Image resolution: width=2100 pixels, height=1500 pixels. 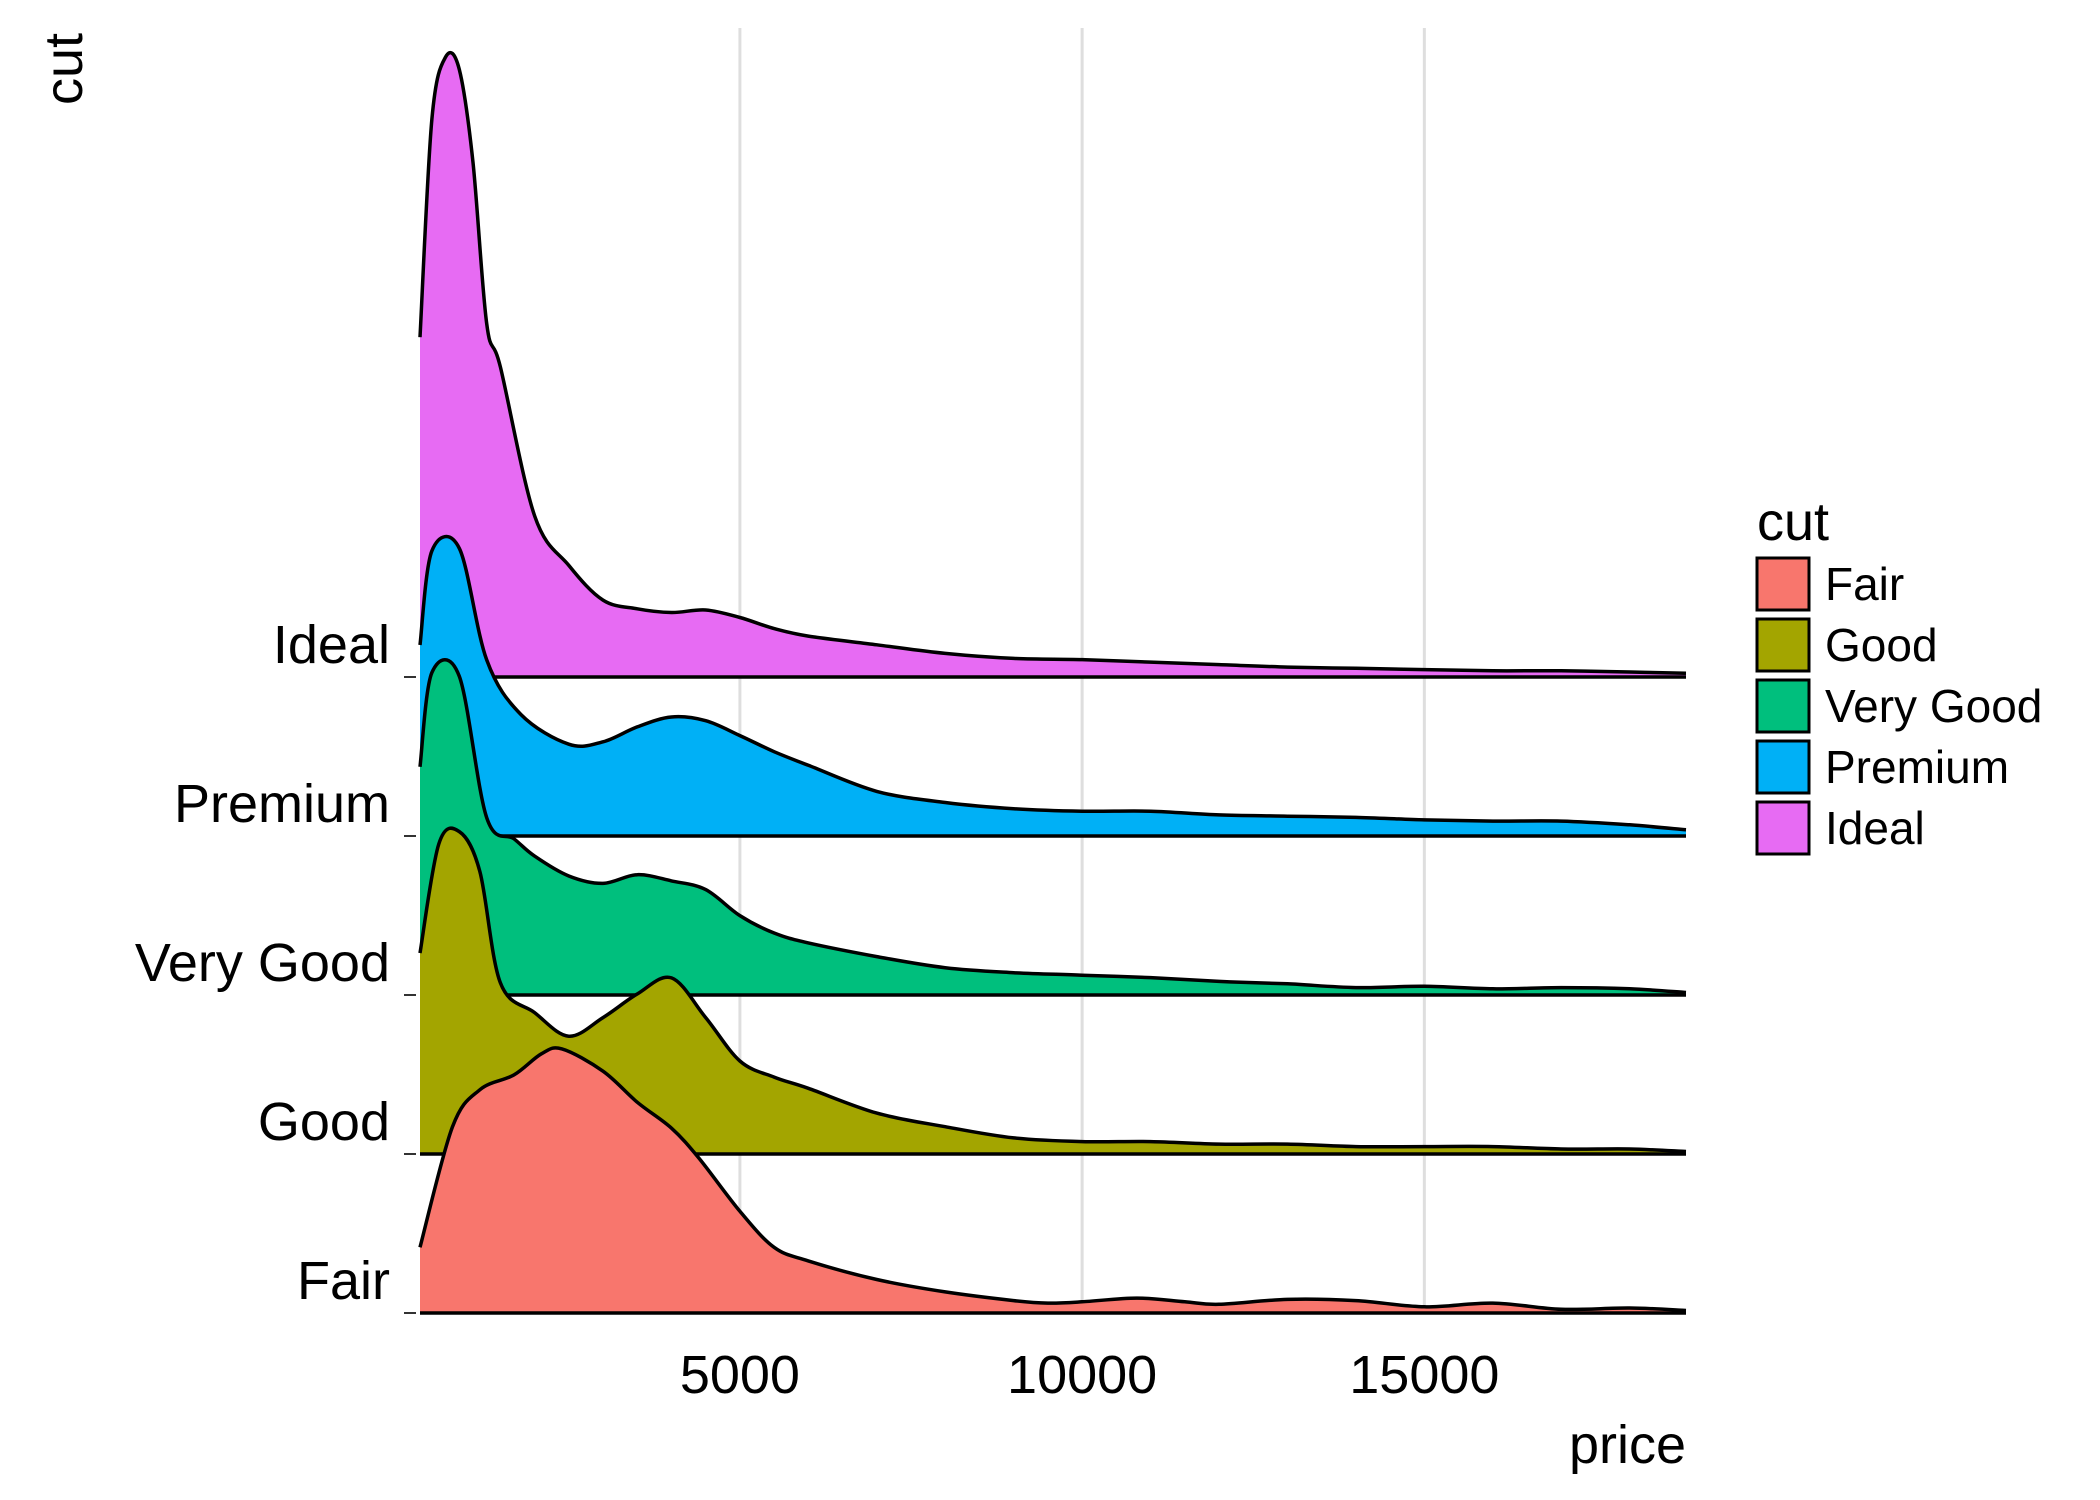 I want to click on legend-label-fair: Fair, so click(x=1864, y=584).